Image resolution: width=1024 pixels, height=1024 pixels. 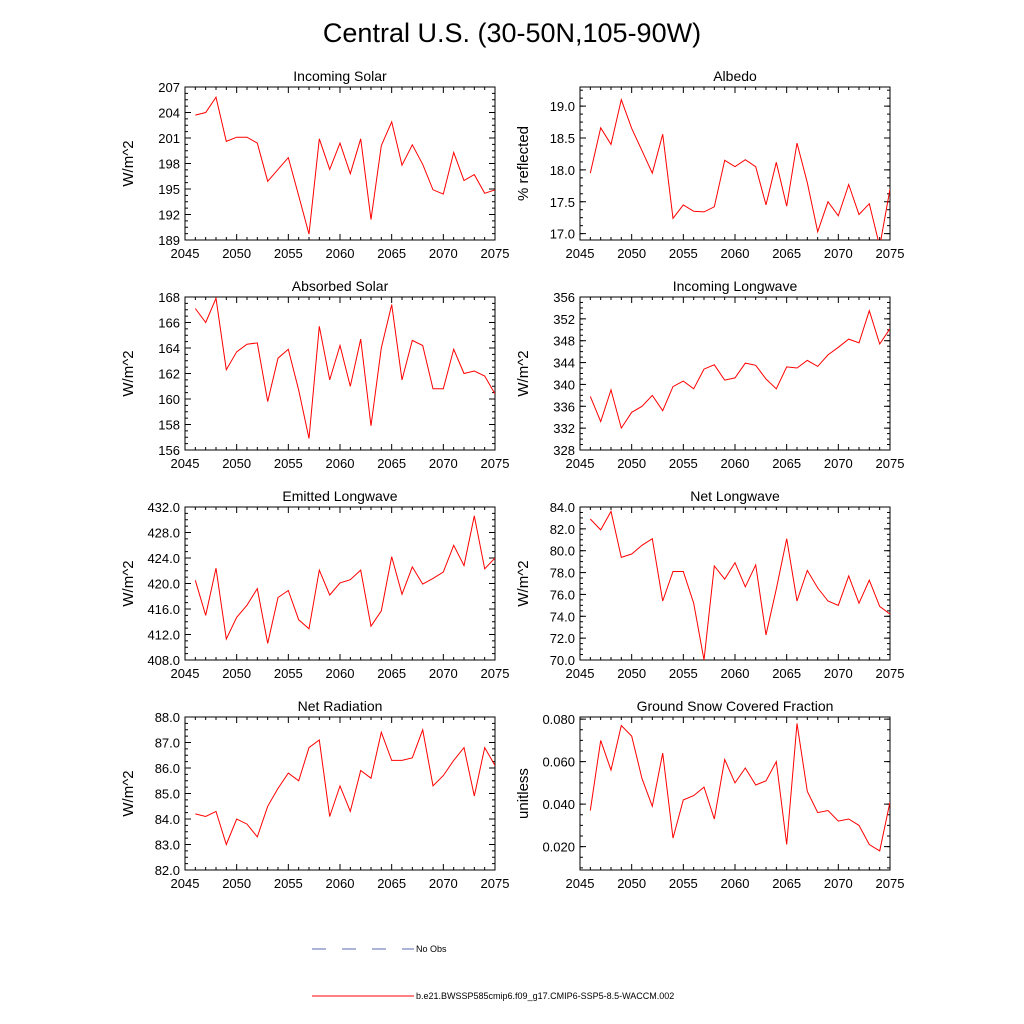 What do you see at coordinates (562, 202) in the screenshot?
I see `y-tick-label: 17.5` at bounding box center [562, 202].